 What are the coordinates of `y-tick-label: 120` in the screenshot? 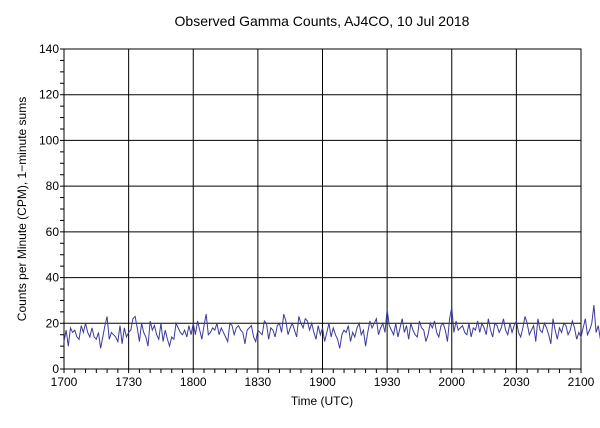 It's located at (49, 95).